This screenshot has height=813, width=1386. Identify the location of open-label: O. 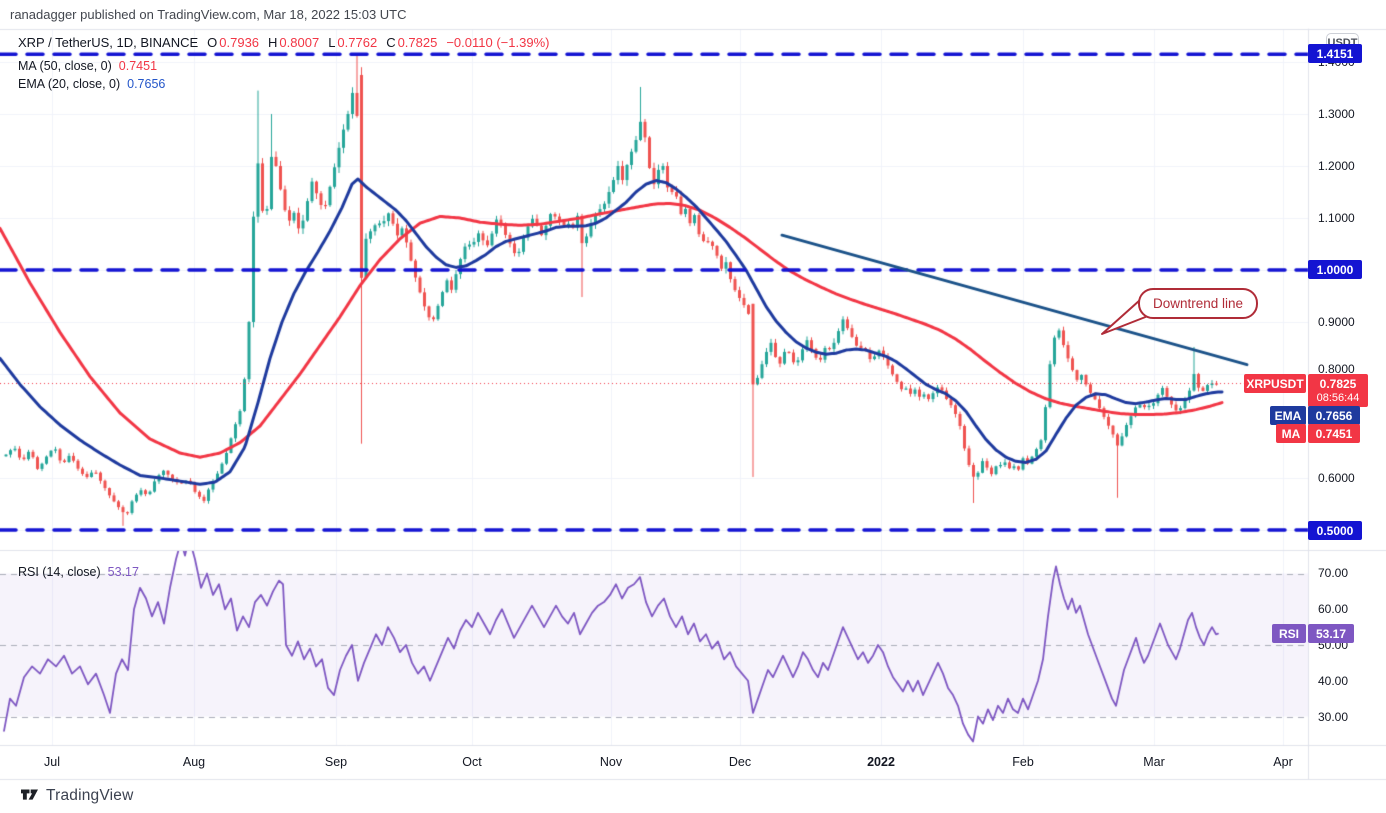
(212, 42).